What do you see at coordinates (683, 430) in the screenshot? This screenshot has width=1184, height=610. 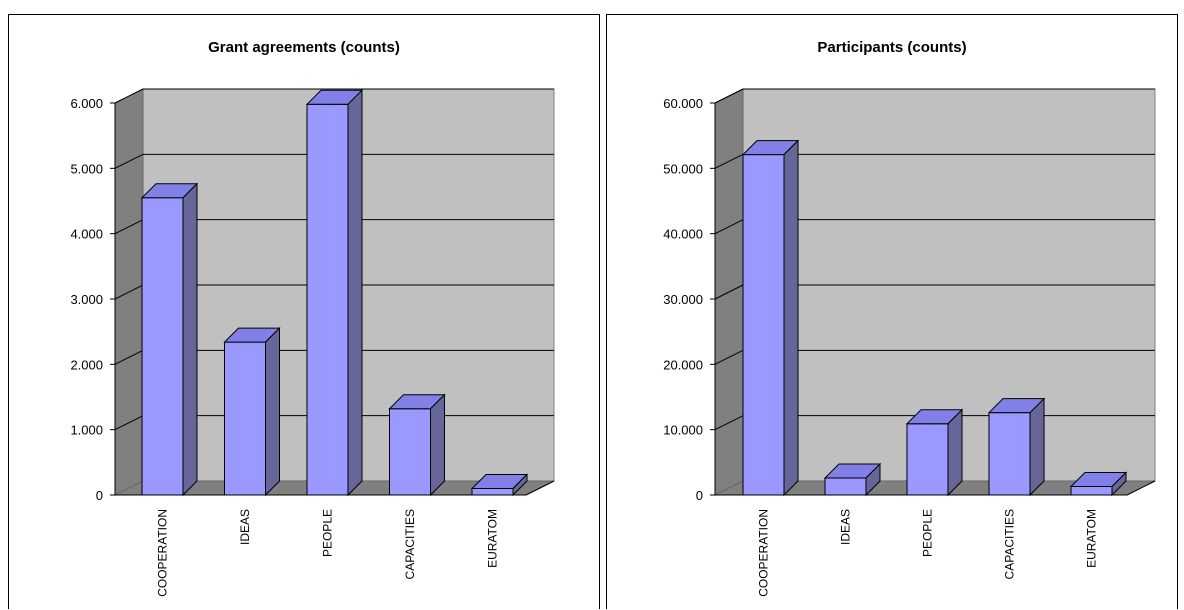 I see `y-tick-label: 10.000` at bounding box center [683, 430].